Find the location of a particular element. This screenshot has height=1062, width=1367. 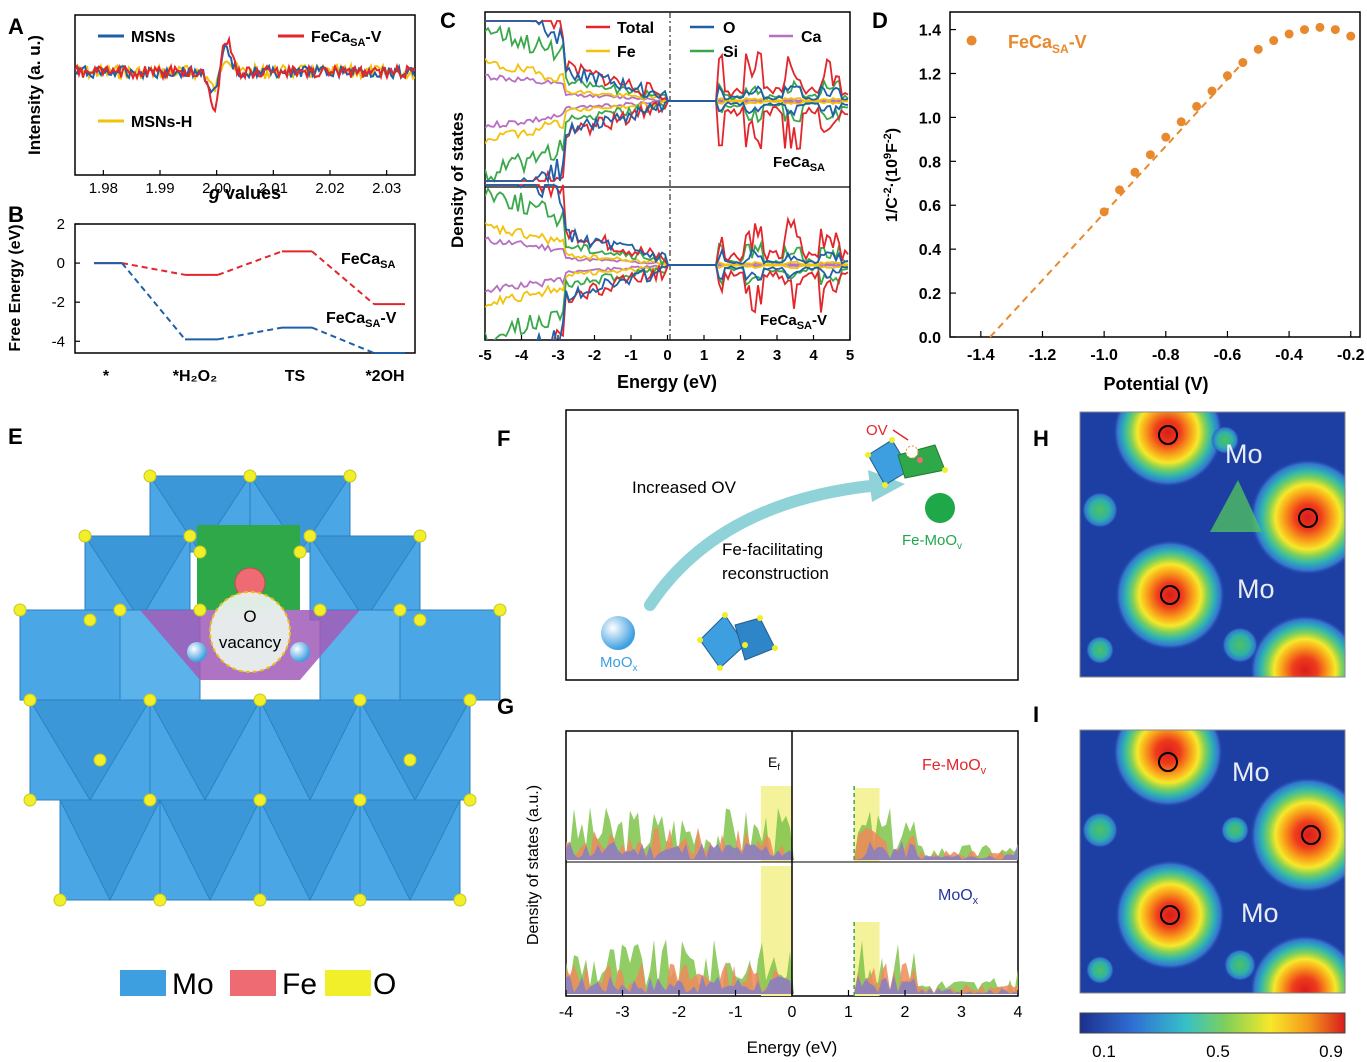

plot-frame-a is located at coordinates (245, 95).